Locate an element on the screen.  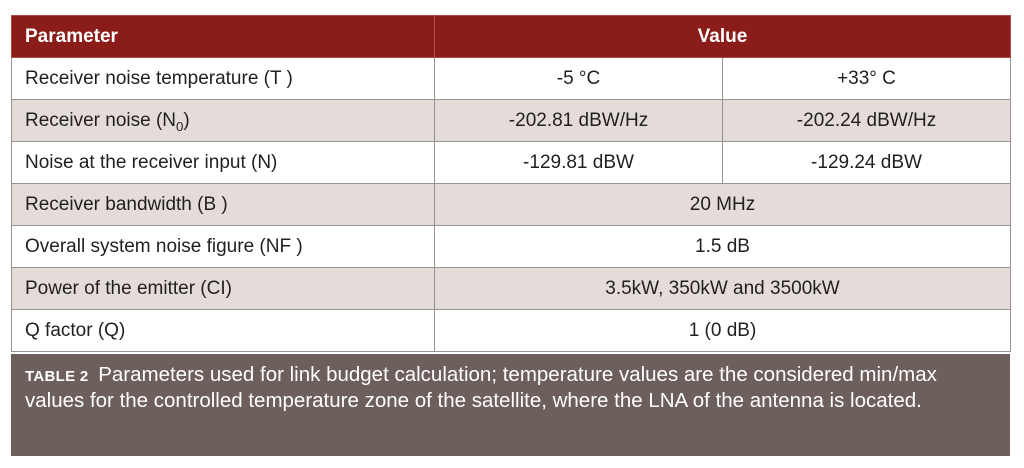
row-value-min: -129.81 dBW is located at coordinates (578, 162).